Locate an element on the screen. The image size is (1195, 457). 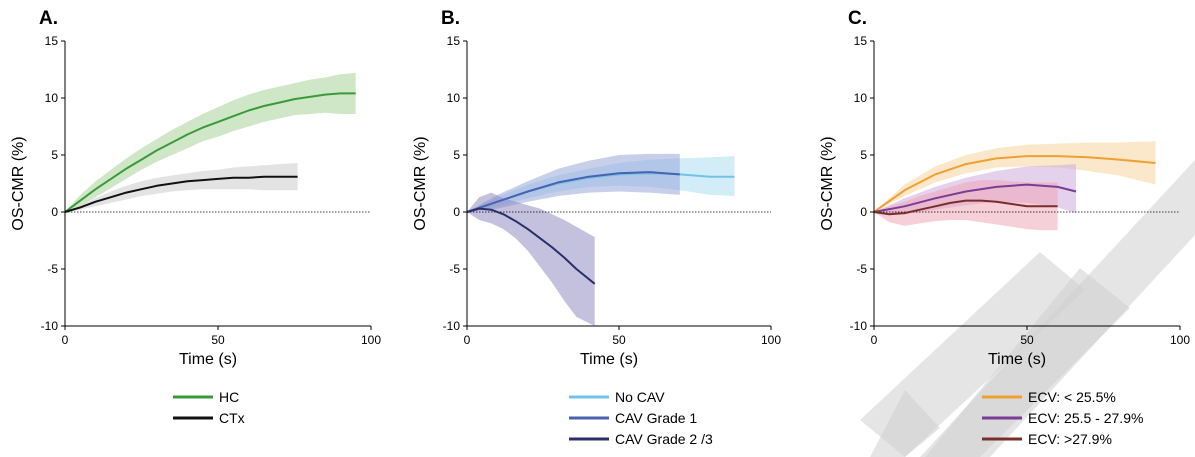
legend-label: CAV Grade 2 /3 is located at coordinates (664, 439).